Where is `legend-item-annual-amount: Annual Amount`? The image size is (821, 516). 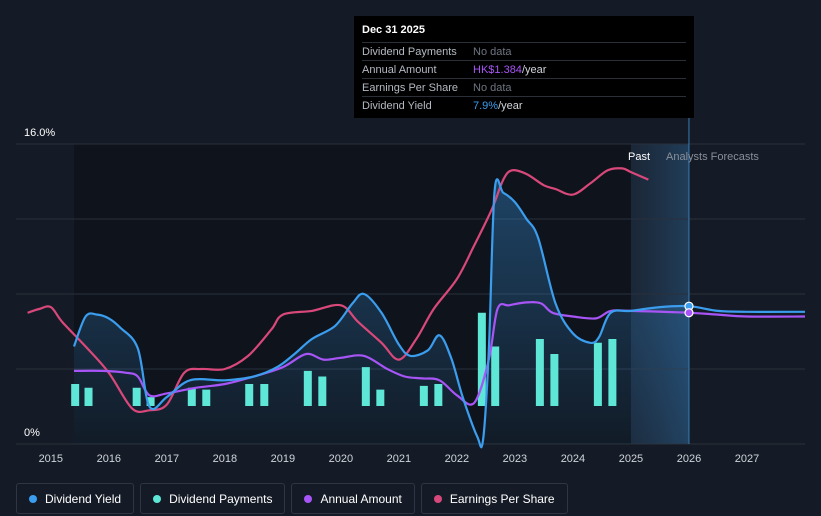 legend-item-annual-amount: Annual Amount is located at coordinates (353, 498).